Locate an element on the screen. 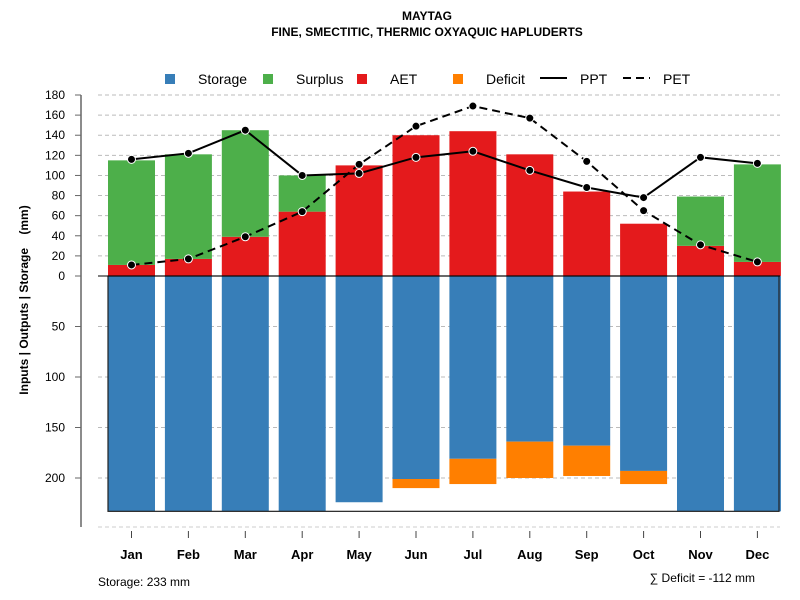 The height and width of the screenshot is (600, 800). legend-swatch-surplus is located at coordinates (268, 79).